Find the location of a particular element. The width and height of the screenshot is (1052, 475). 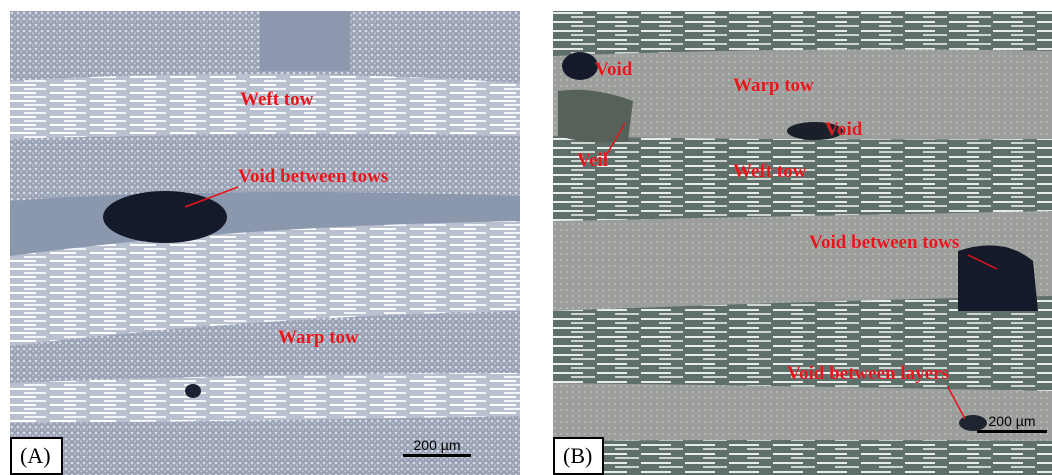

void-between-tows-label-b: Void between tows is located at coordinates (884, 242).